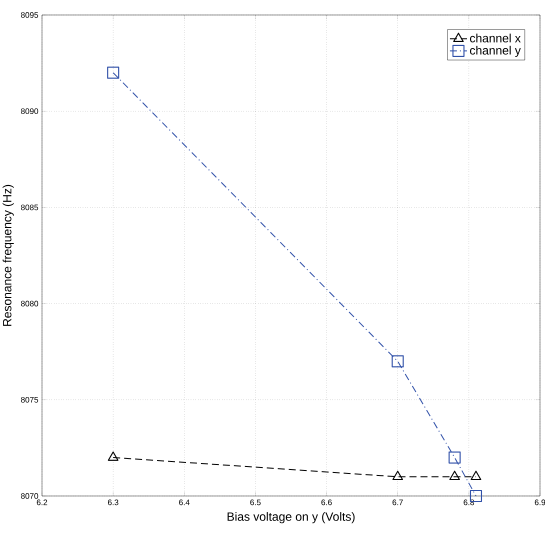  I want to click on x-axis-title: Bias voltage on y (Volts), so click(291, 518).